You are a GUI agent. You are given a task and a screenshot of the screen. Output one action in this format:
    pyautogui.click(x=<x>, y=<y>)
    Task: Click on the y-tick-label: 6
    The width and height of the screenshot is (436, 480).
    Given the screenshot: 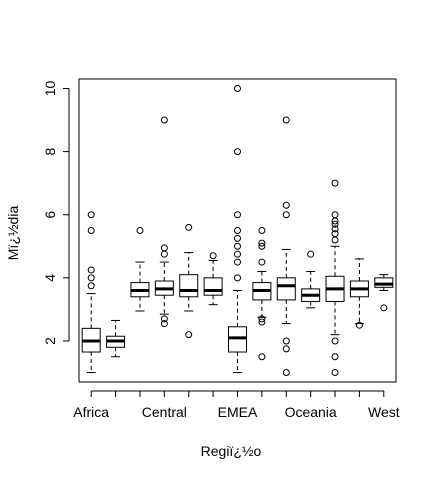 What is the action you would take?
    pyautogui.click(x=50, y=215)
    